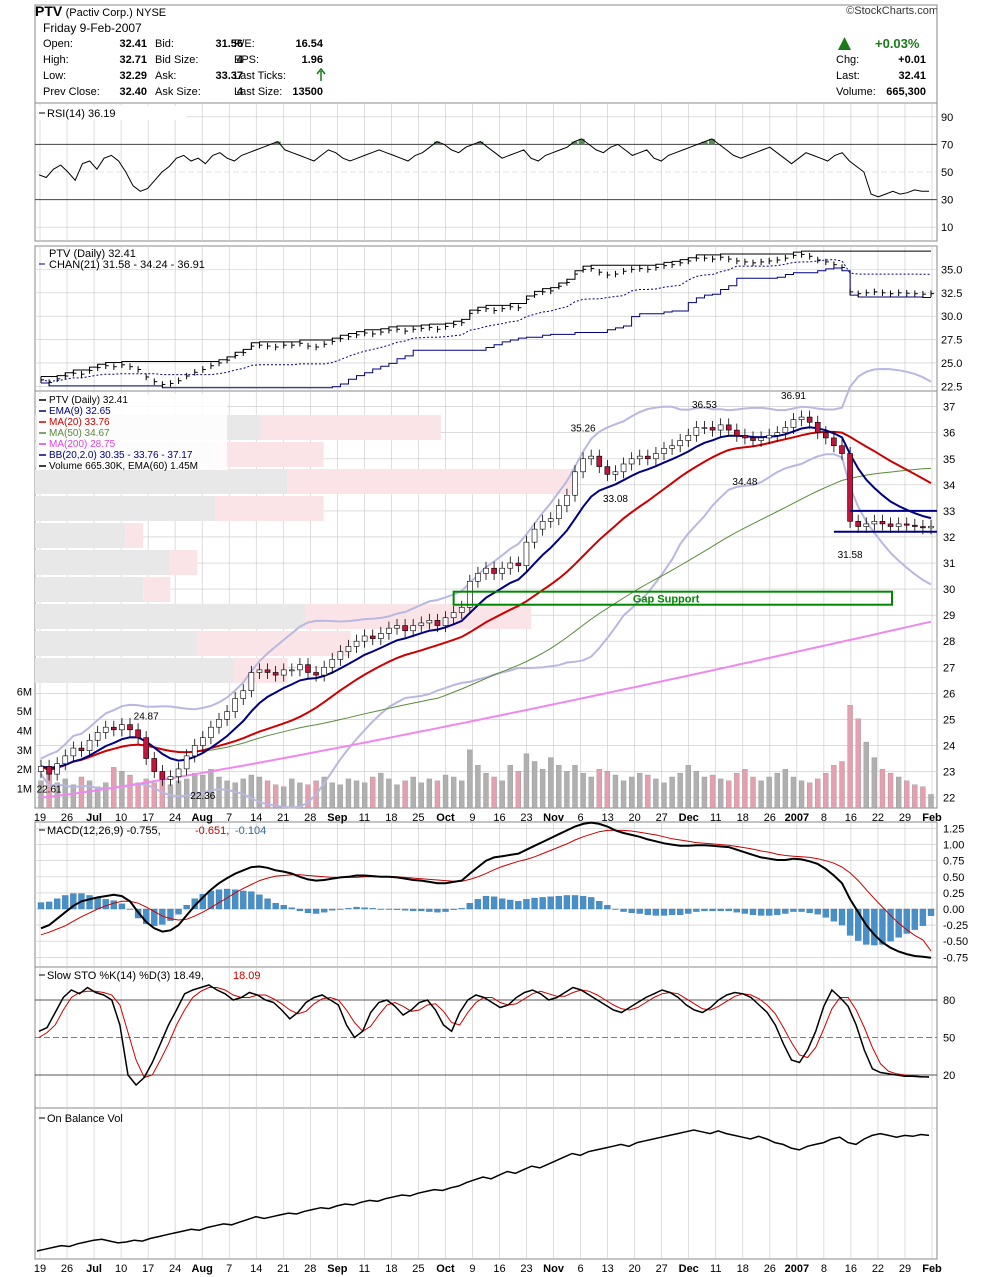 Image resolution: width=990 pixels, height=1277 pixels. I want to click on chan-tick: 22.5, so click(951, 387).